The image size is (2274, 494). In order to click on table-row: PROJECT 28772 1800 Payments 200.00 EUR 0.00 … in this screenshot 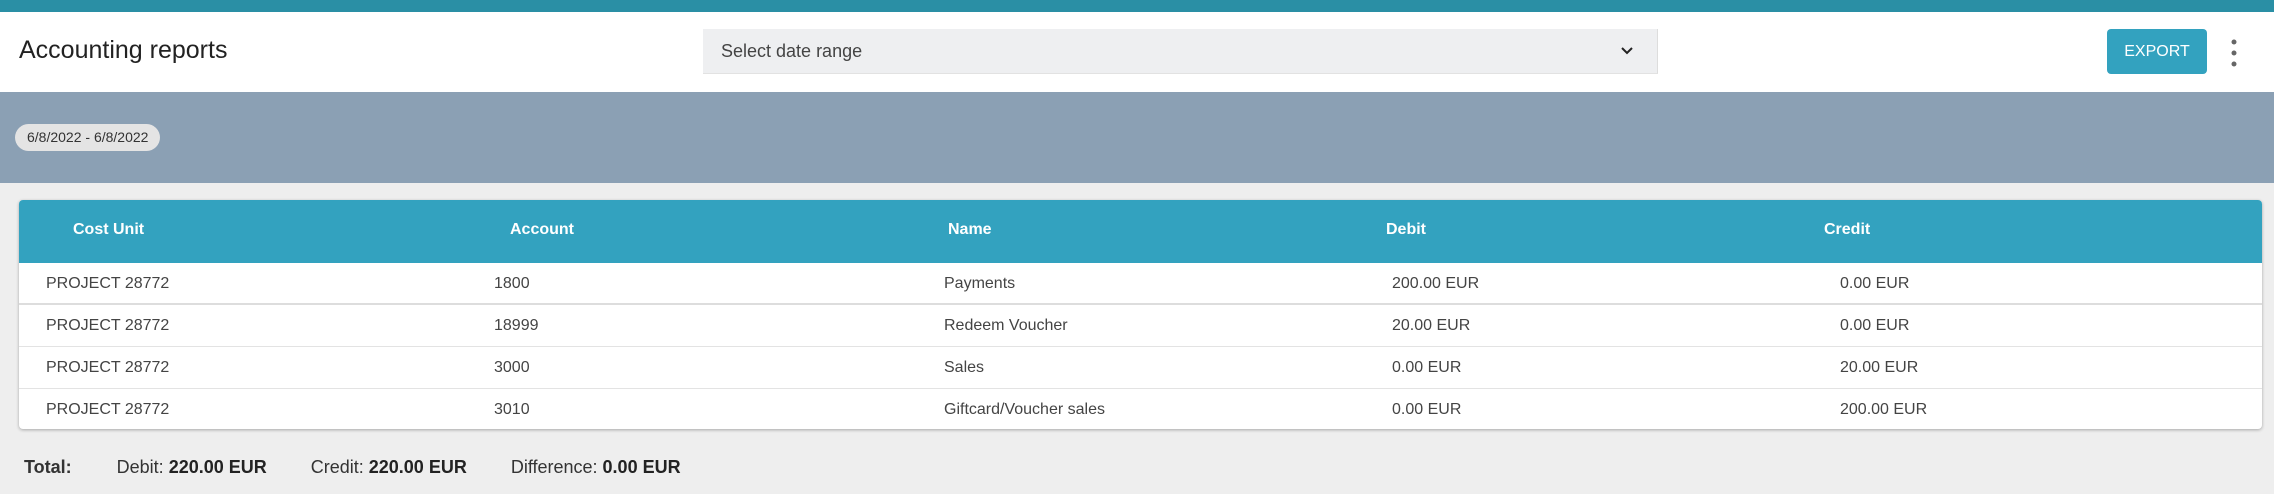, I will do `click(1140, 284)`.